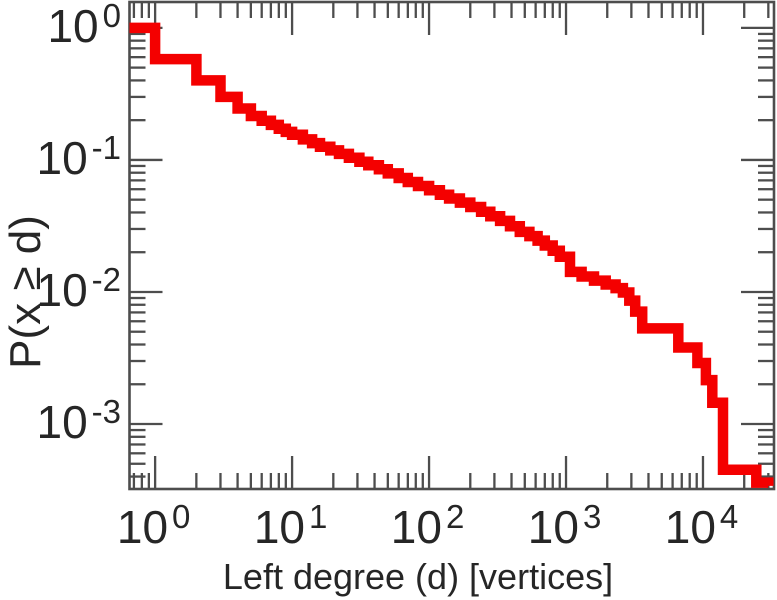 This screenshot has width=777, height=600. I want to click on x-tick-label: 10 0, so click(153, 526).